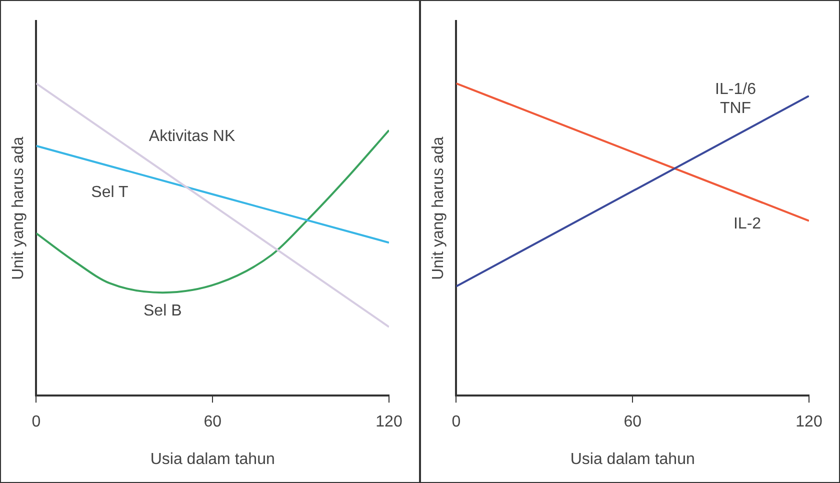  I want to click on series-label: IL-2, so click(747, 223).